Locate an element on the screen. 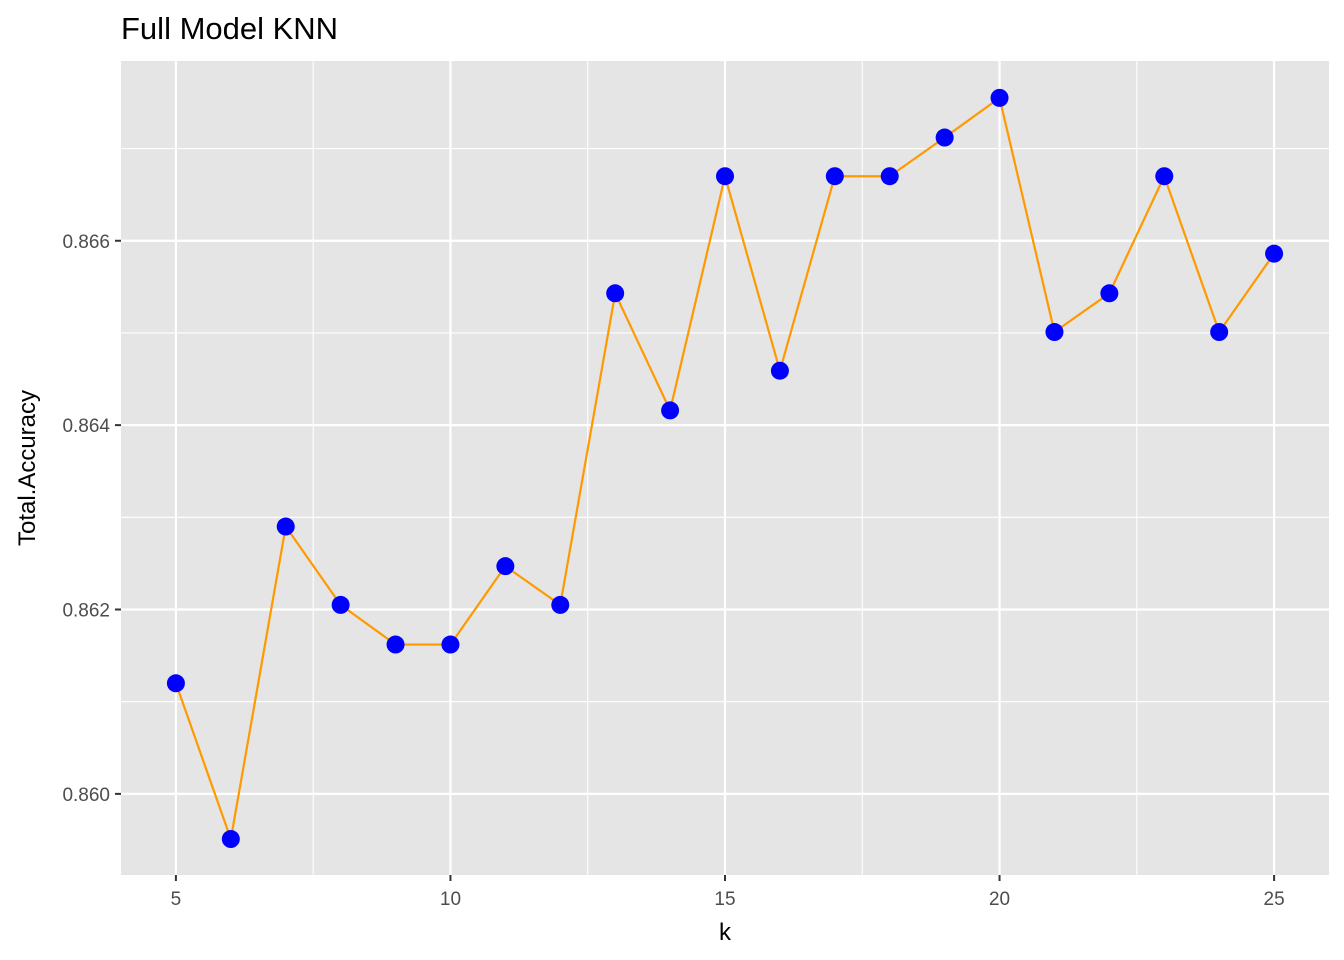 The height and width of the screenshot is (960, 1344). y-tick-label: 0.860 is located at coordinates (86, 795).